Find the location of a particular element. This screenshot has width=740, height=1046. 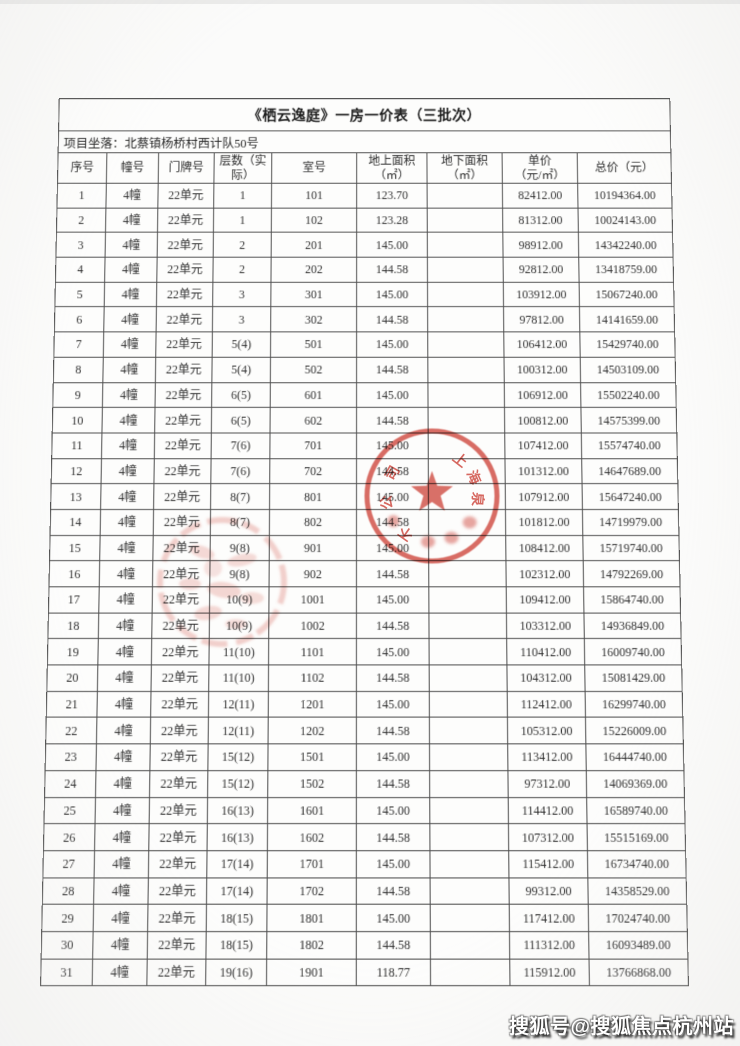

table-cell: 100812.00 is located at coordinates (543, 420).